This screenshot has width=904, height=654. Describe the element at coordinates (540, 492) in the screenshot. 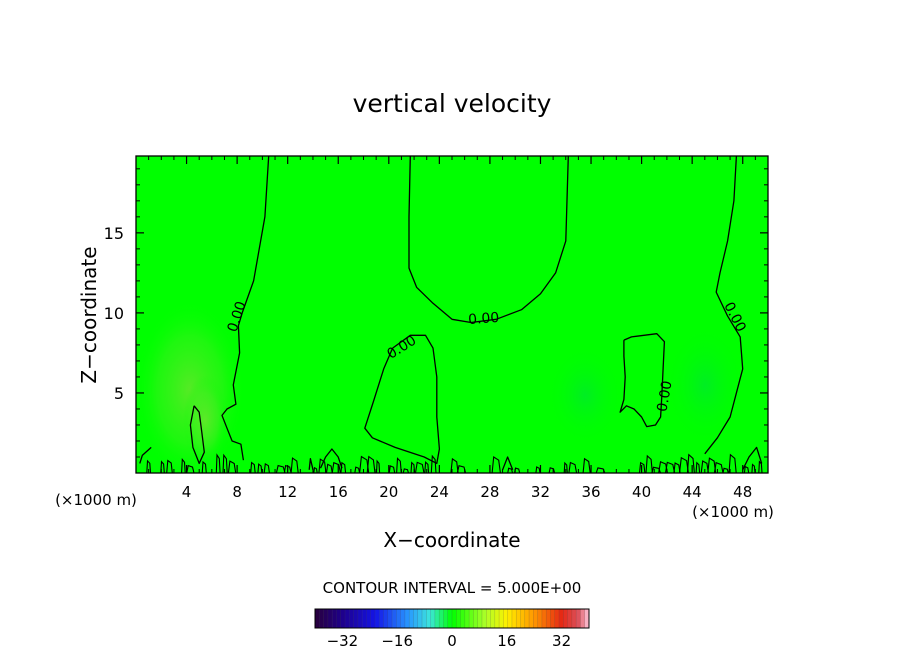

I see `x-tick-label: 32` at that location.